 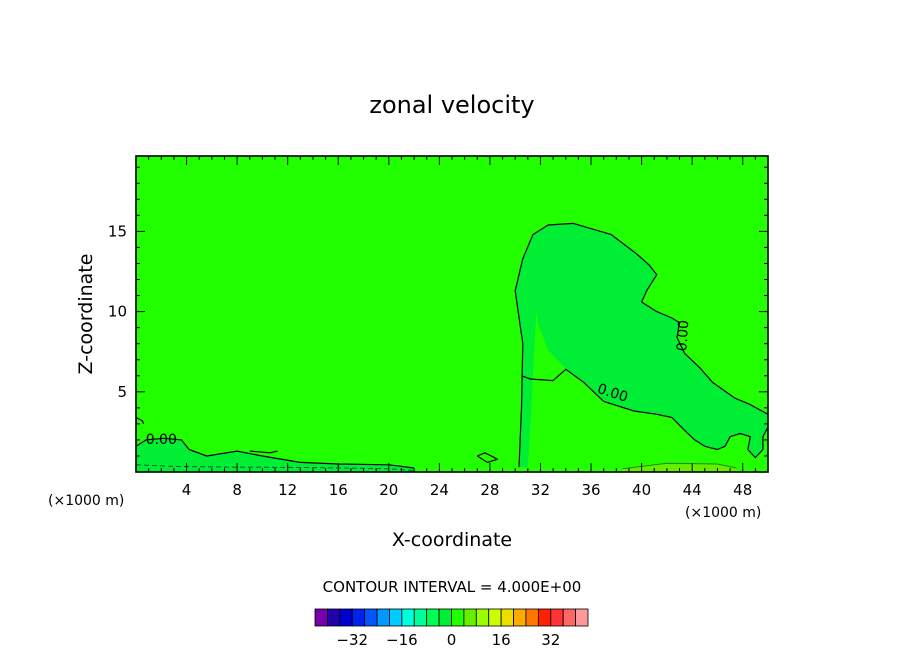 I want to click on dashed-contour-line, so click(x=275, y=467).